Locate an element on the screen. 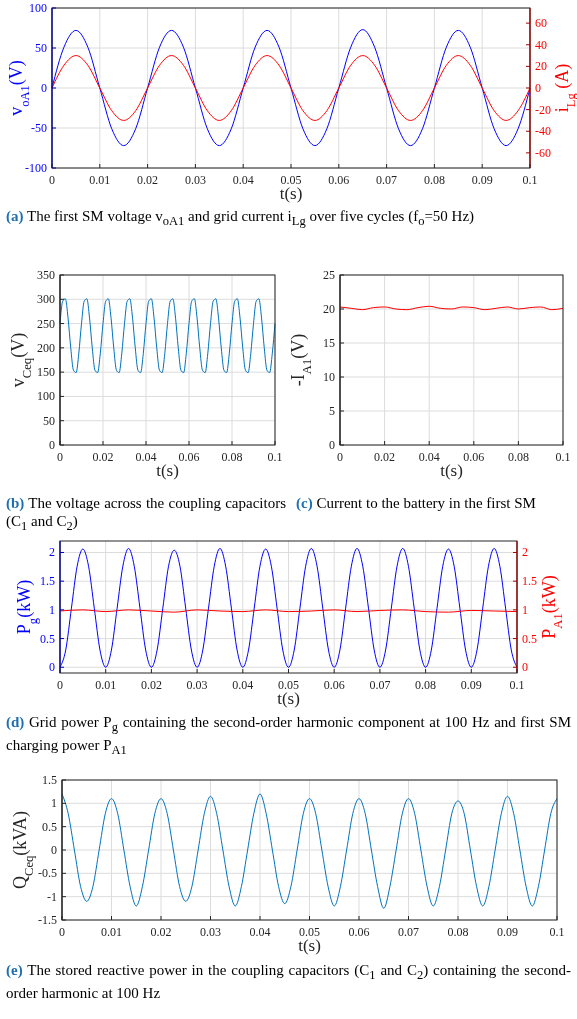 Image resolution: width=577 pixels, height=1019 pixels. y-tick-label: 200 is located at coordinates (46, 347).